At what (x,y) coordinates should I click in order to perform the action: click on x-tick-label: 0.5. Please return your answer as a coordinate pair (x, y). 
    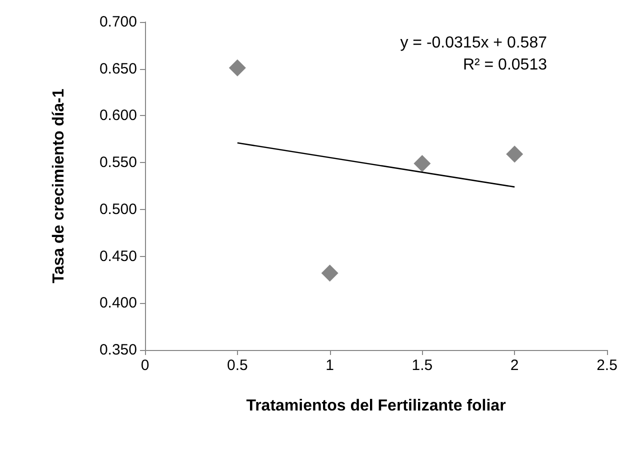
    Looking at the image, I should click on (237, 365).